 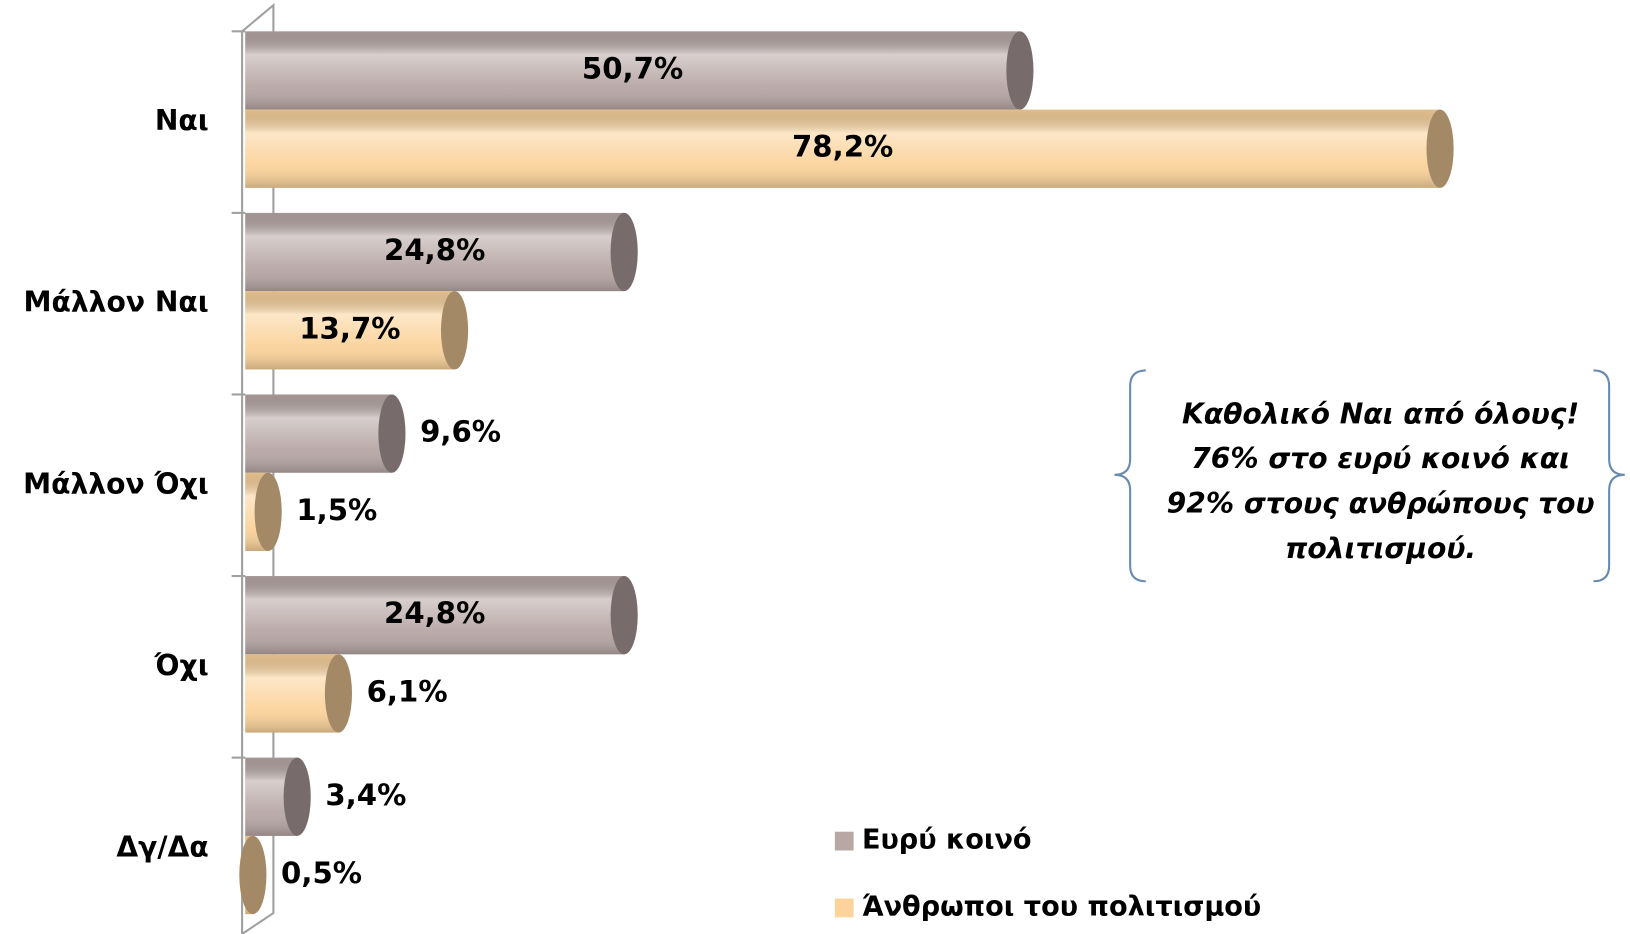 What do you see at coordinates (116, 483) in the screenshot?
I see `y-tick-label: Μάλλον Όχι` at bounding box center [116, 483].